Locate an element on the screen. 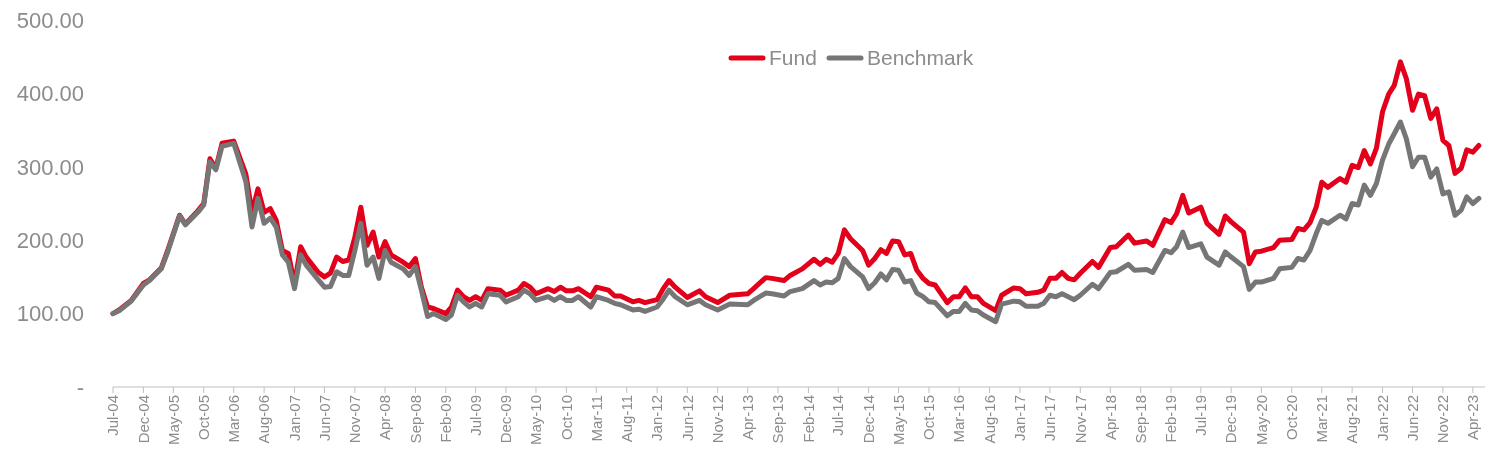 This screenshot has width=1495, height=459. x-tick-label: Jul-09 is located at coordinates (475, 415).